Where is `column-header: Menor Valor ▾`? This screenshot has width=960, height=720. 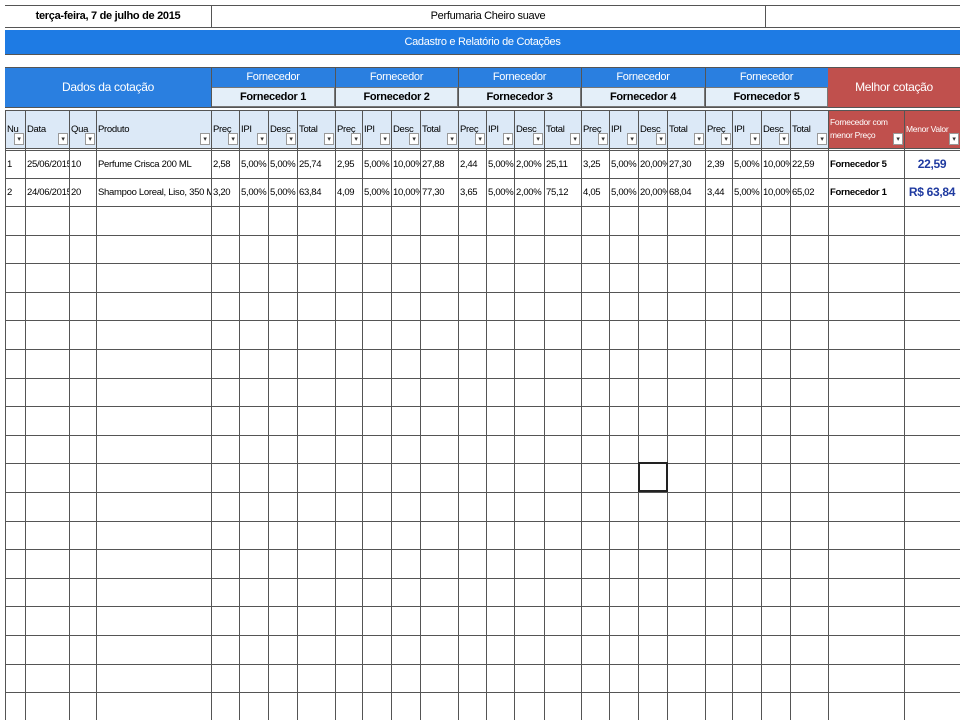
column-header: Menor Valor ▾ is located at coordinates (932, 129).